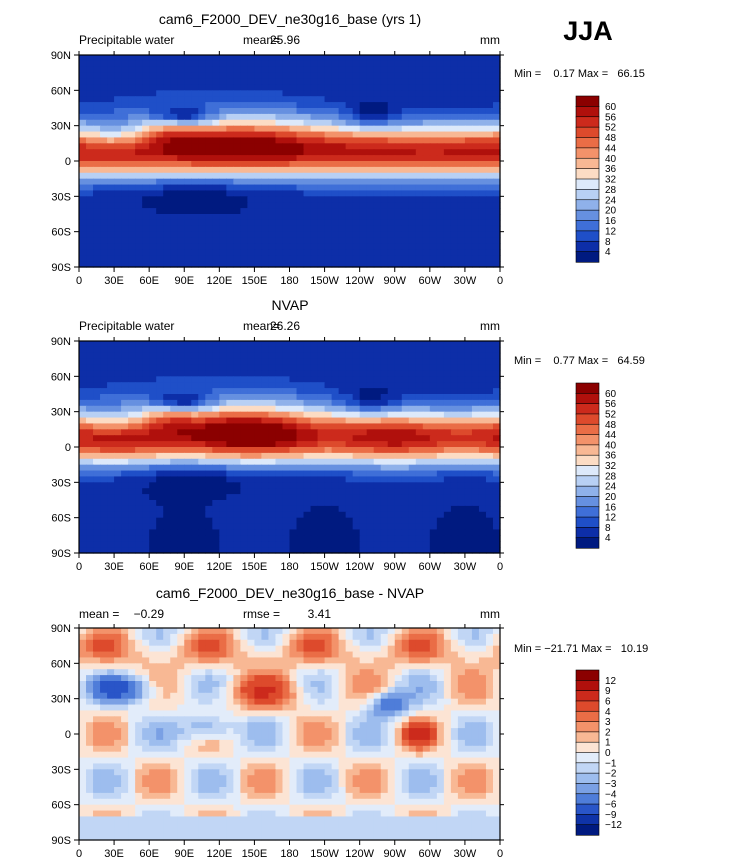 This screenshot has width=733, height=866. I want to click on y-tick-label: 30S, so click(61, 197).